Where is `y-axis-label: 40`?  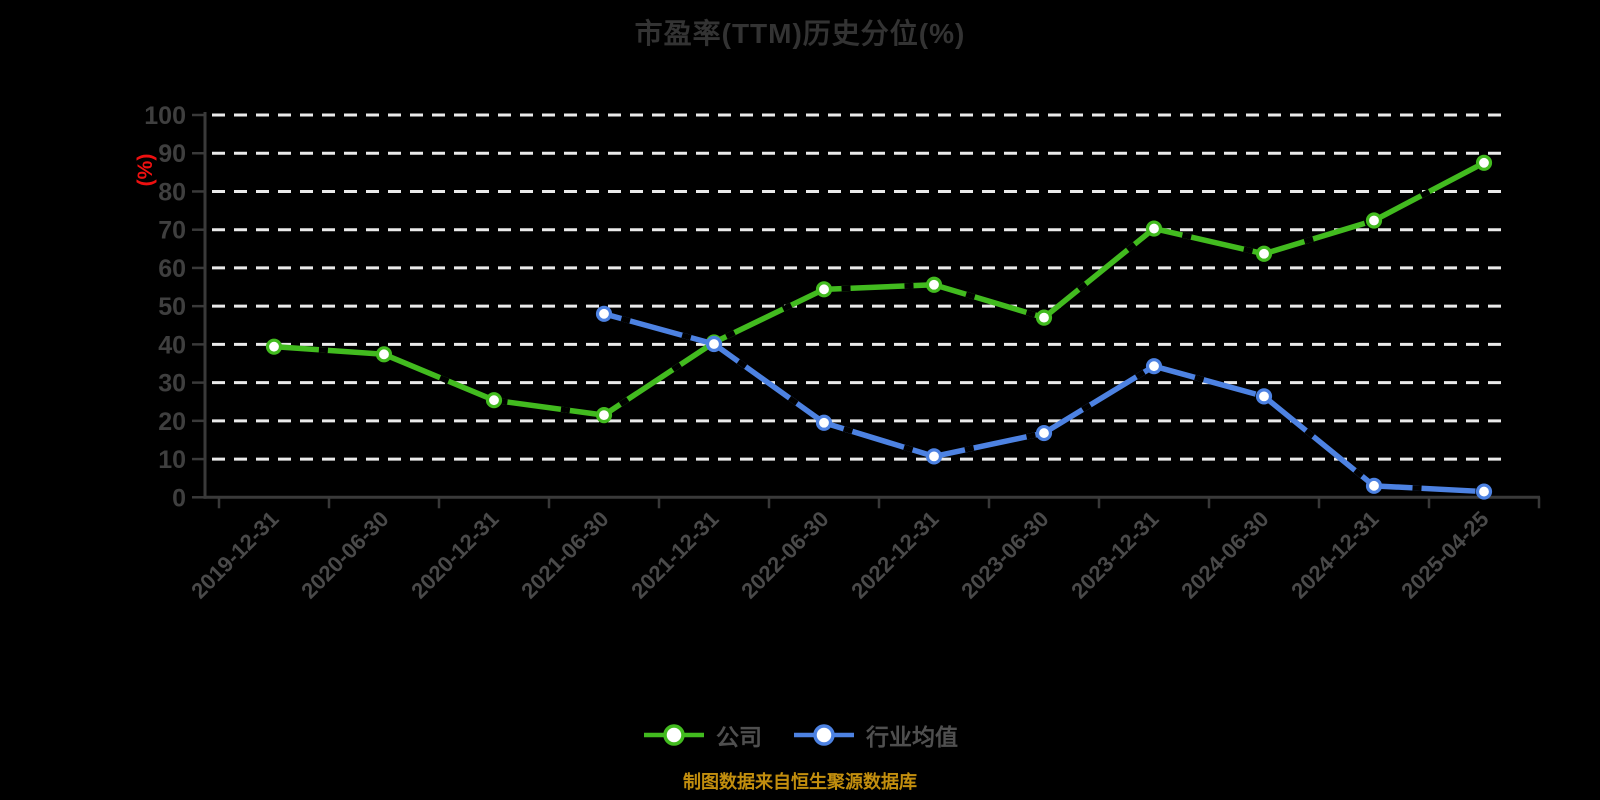 y-axis-label: 40 is located at coordinates (172, 345).